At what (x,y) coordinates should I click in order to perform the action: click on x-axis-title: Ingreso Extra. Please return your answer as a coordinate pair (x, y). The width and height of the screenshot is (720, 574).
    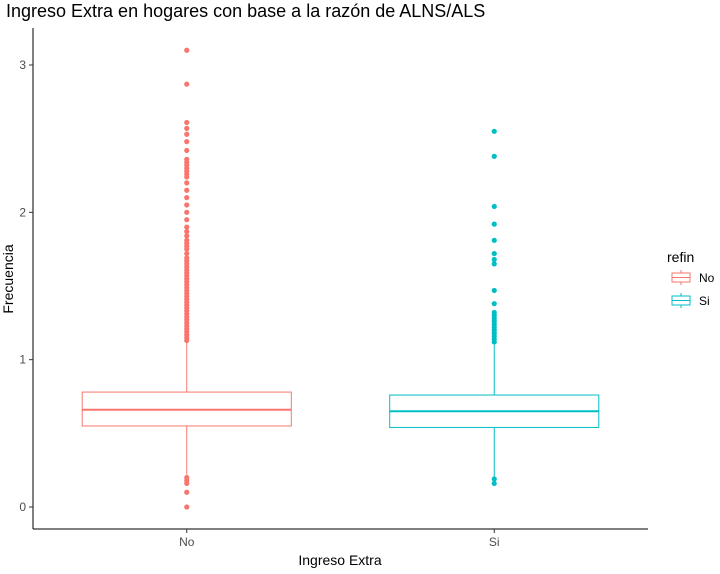
    Looking at the image, I should click on (339, 560).